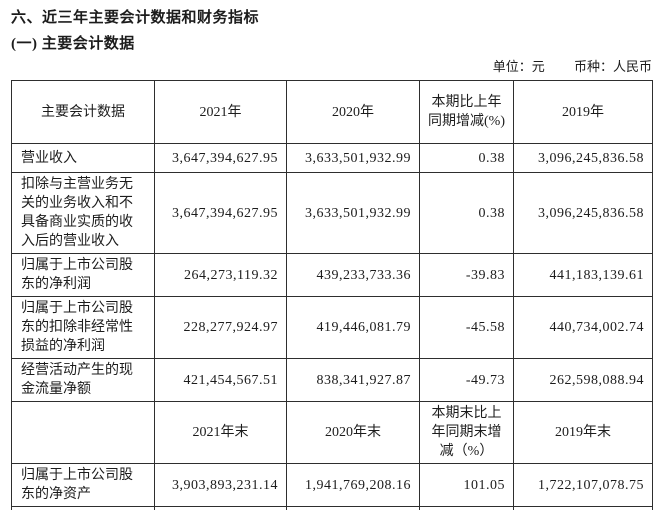 This screenshot has height=510, width=664. Describe the element at coordinates (466, 275) in the screenshot. I see `change-pct: -39.83` at that location.